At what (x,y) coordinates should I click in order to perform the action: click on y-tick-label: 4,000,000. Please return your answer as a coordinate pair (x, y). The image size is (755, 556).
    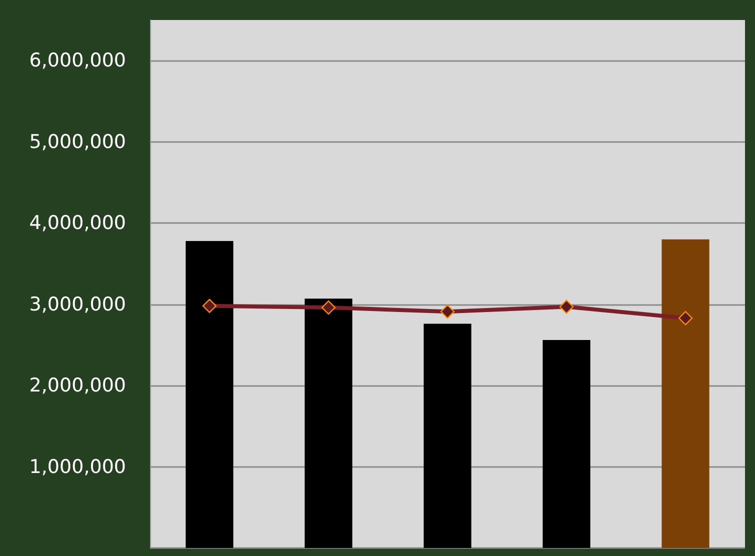
    Looking at the image, I should click on (77, 223).